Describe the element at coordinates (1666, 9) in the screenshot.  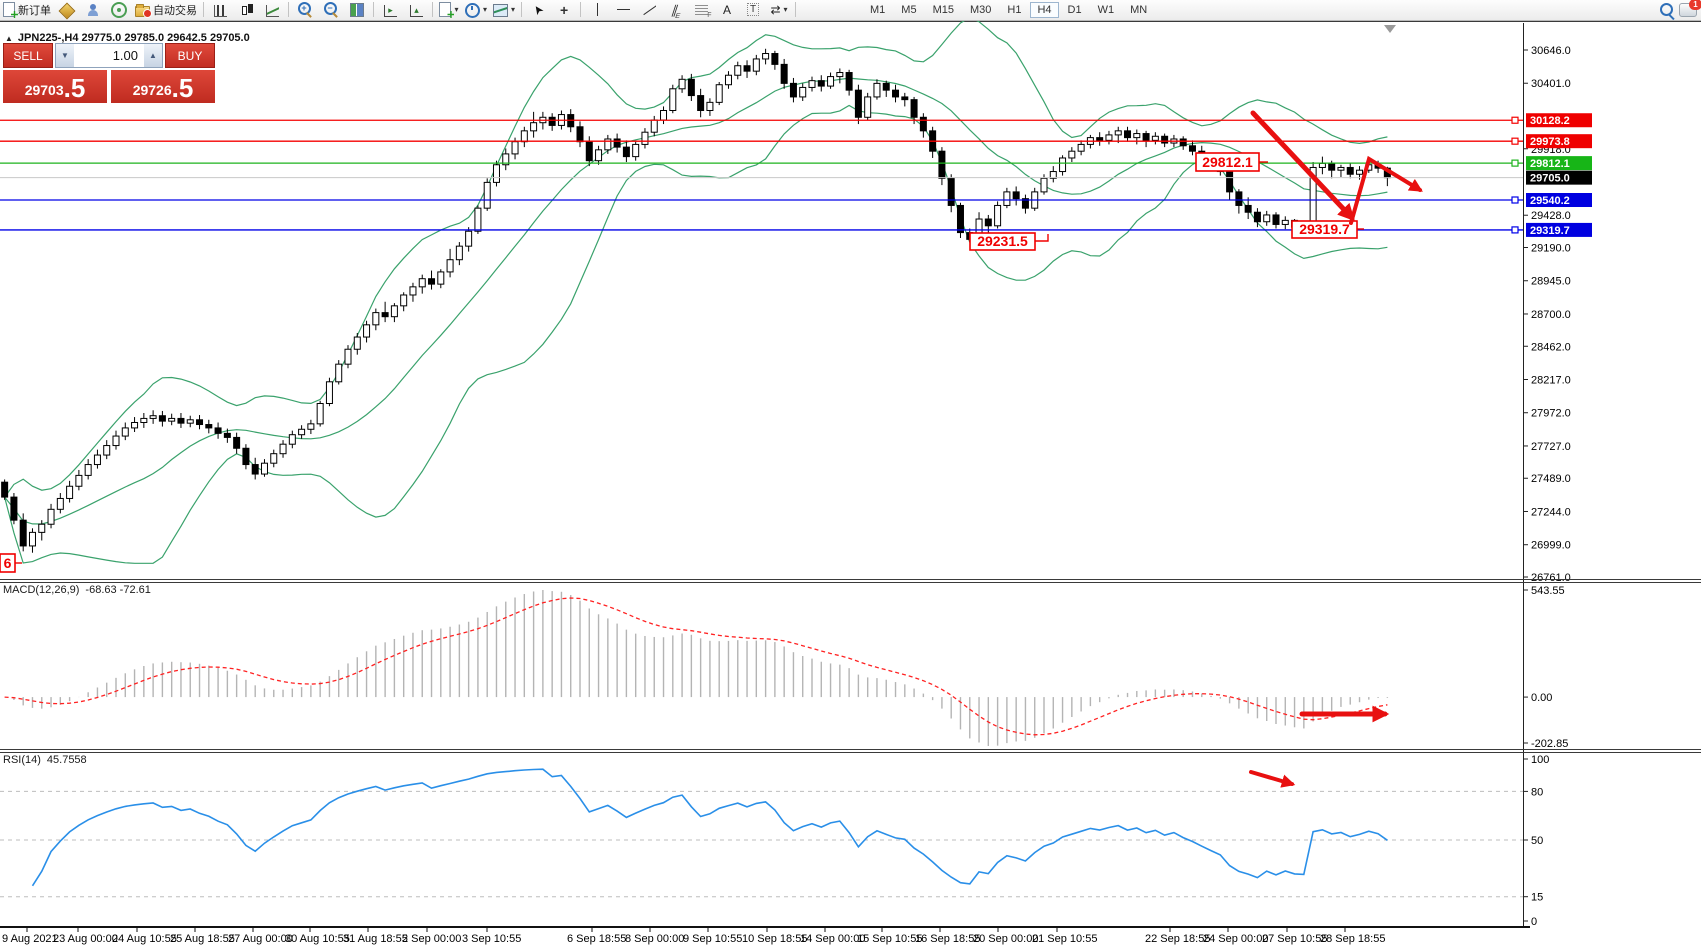
I see `search-icon` at that location.